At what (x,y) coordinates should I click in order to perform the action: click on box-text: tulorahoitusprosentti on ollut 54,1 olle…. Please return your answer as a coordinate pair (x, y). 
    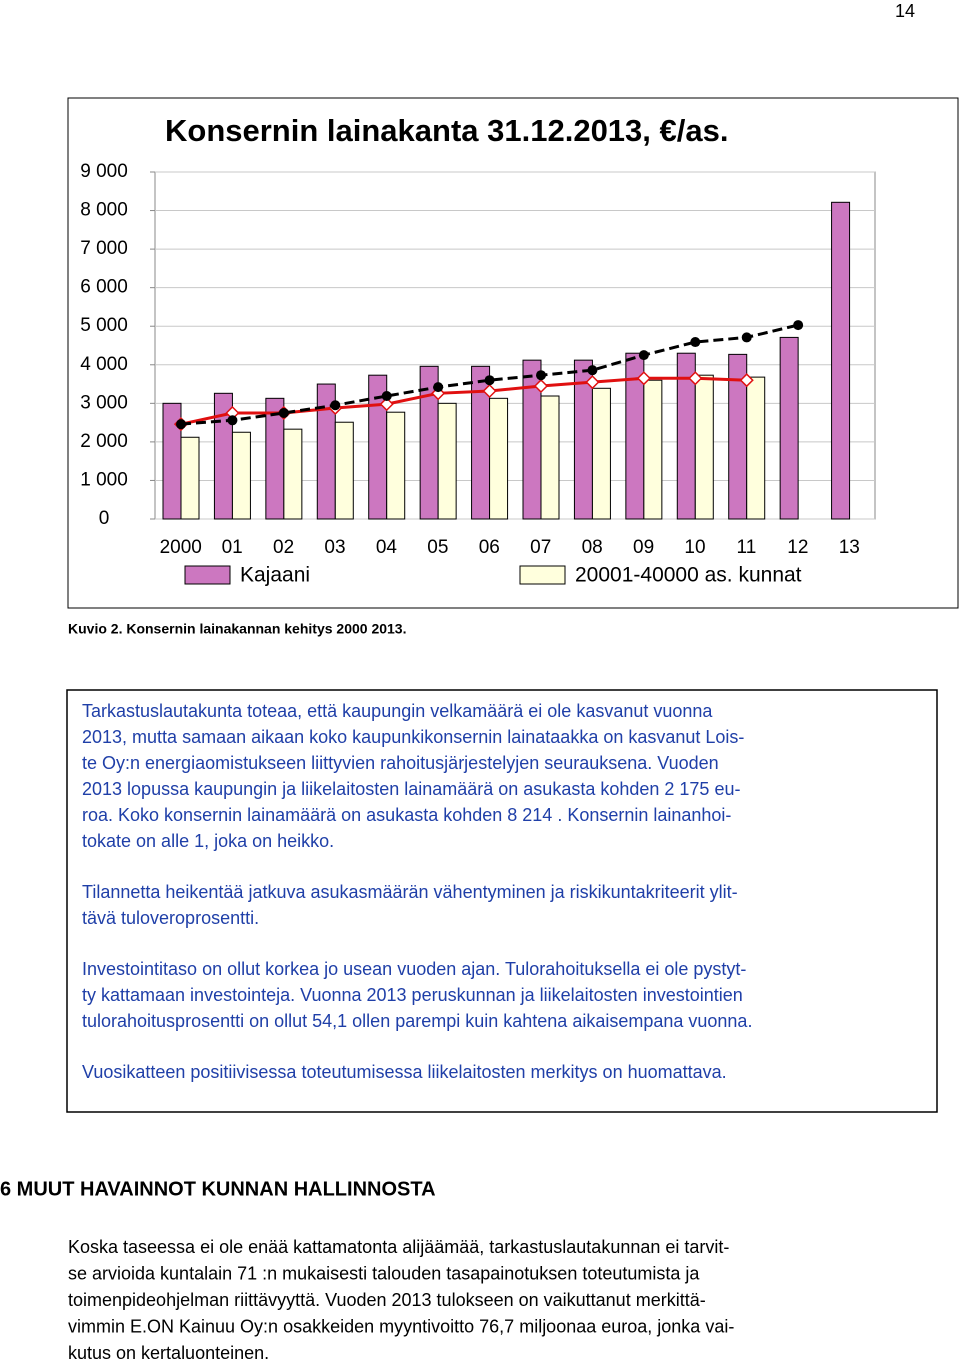
    Looking at the image, I should click on (417, 1021).